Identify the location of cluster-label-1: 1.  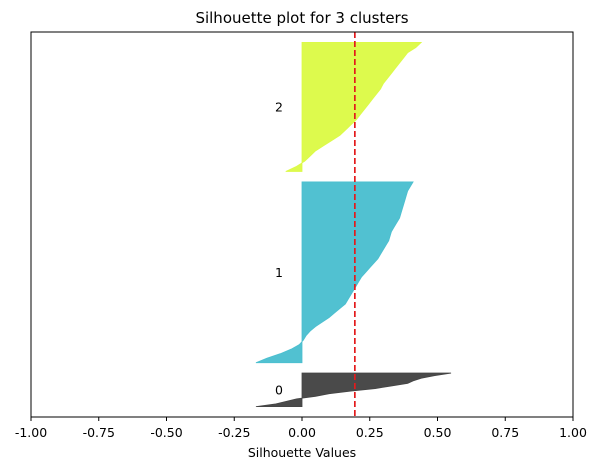
(279, 272).